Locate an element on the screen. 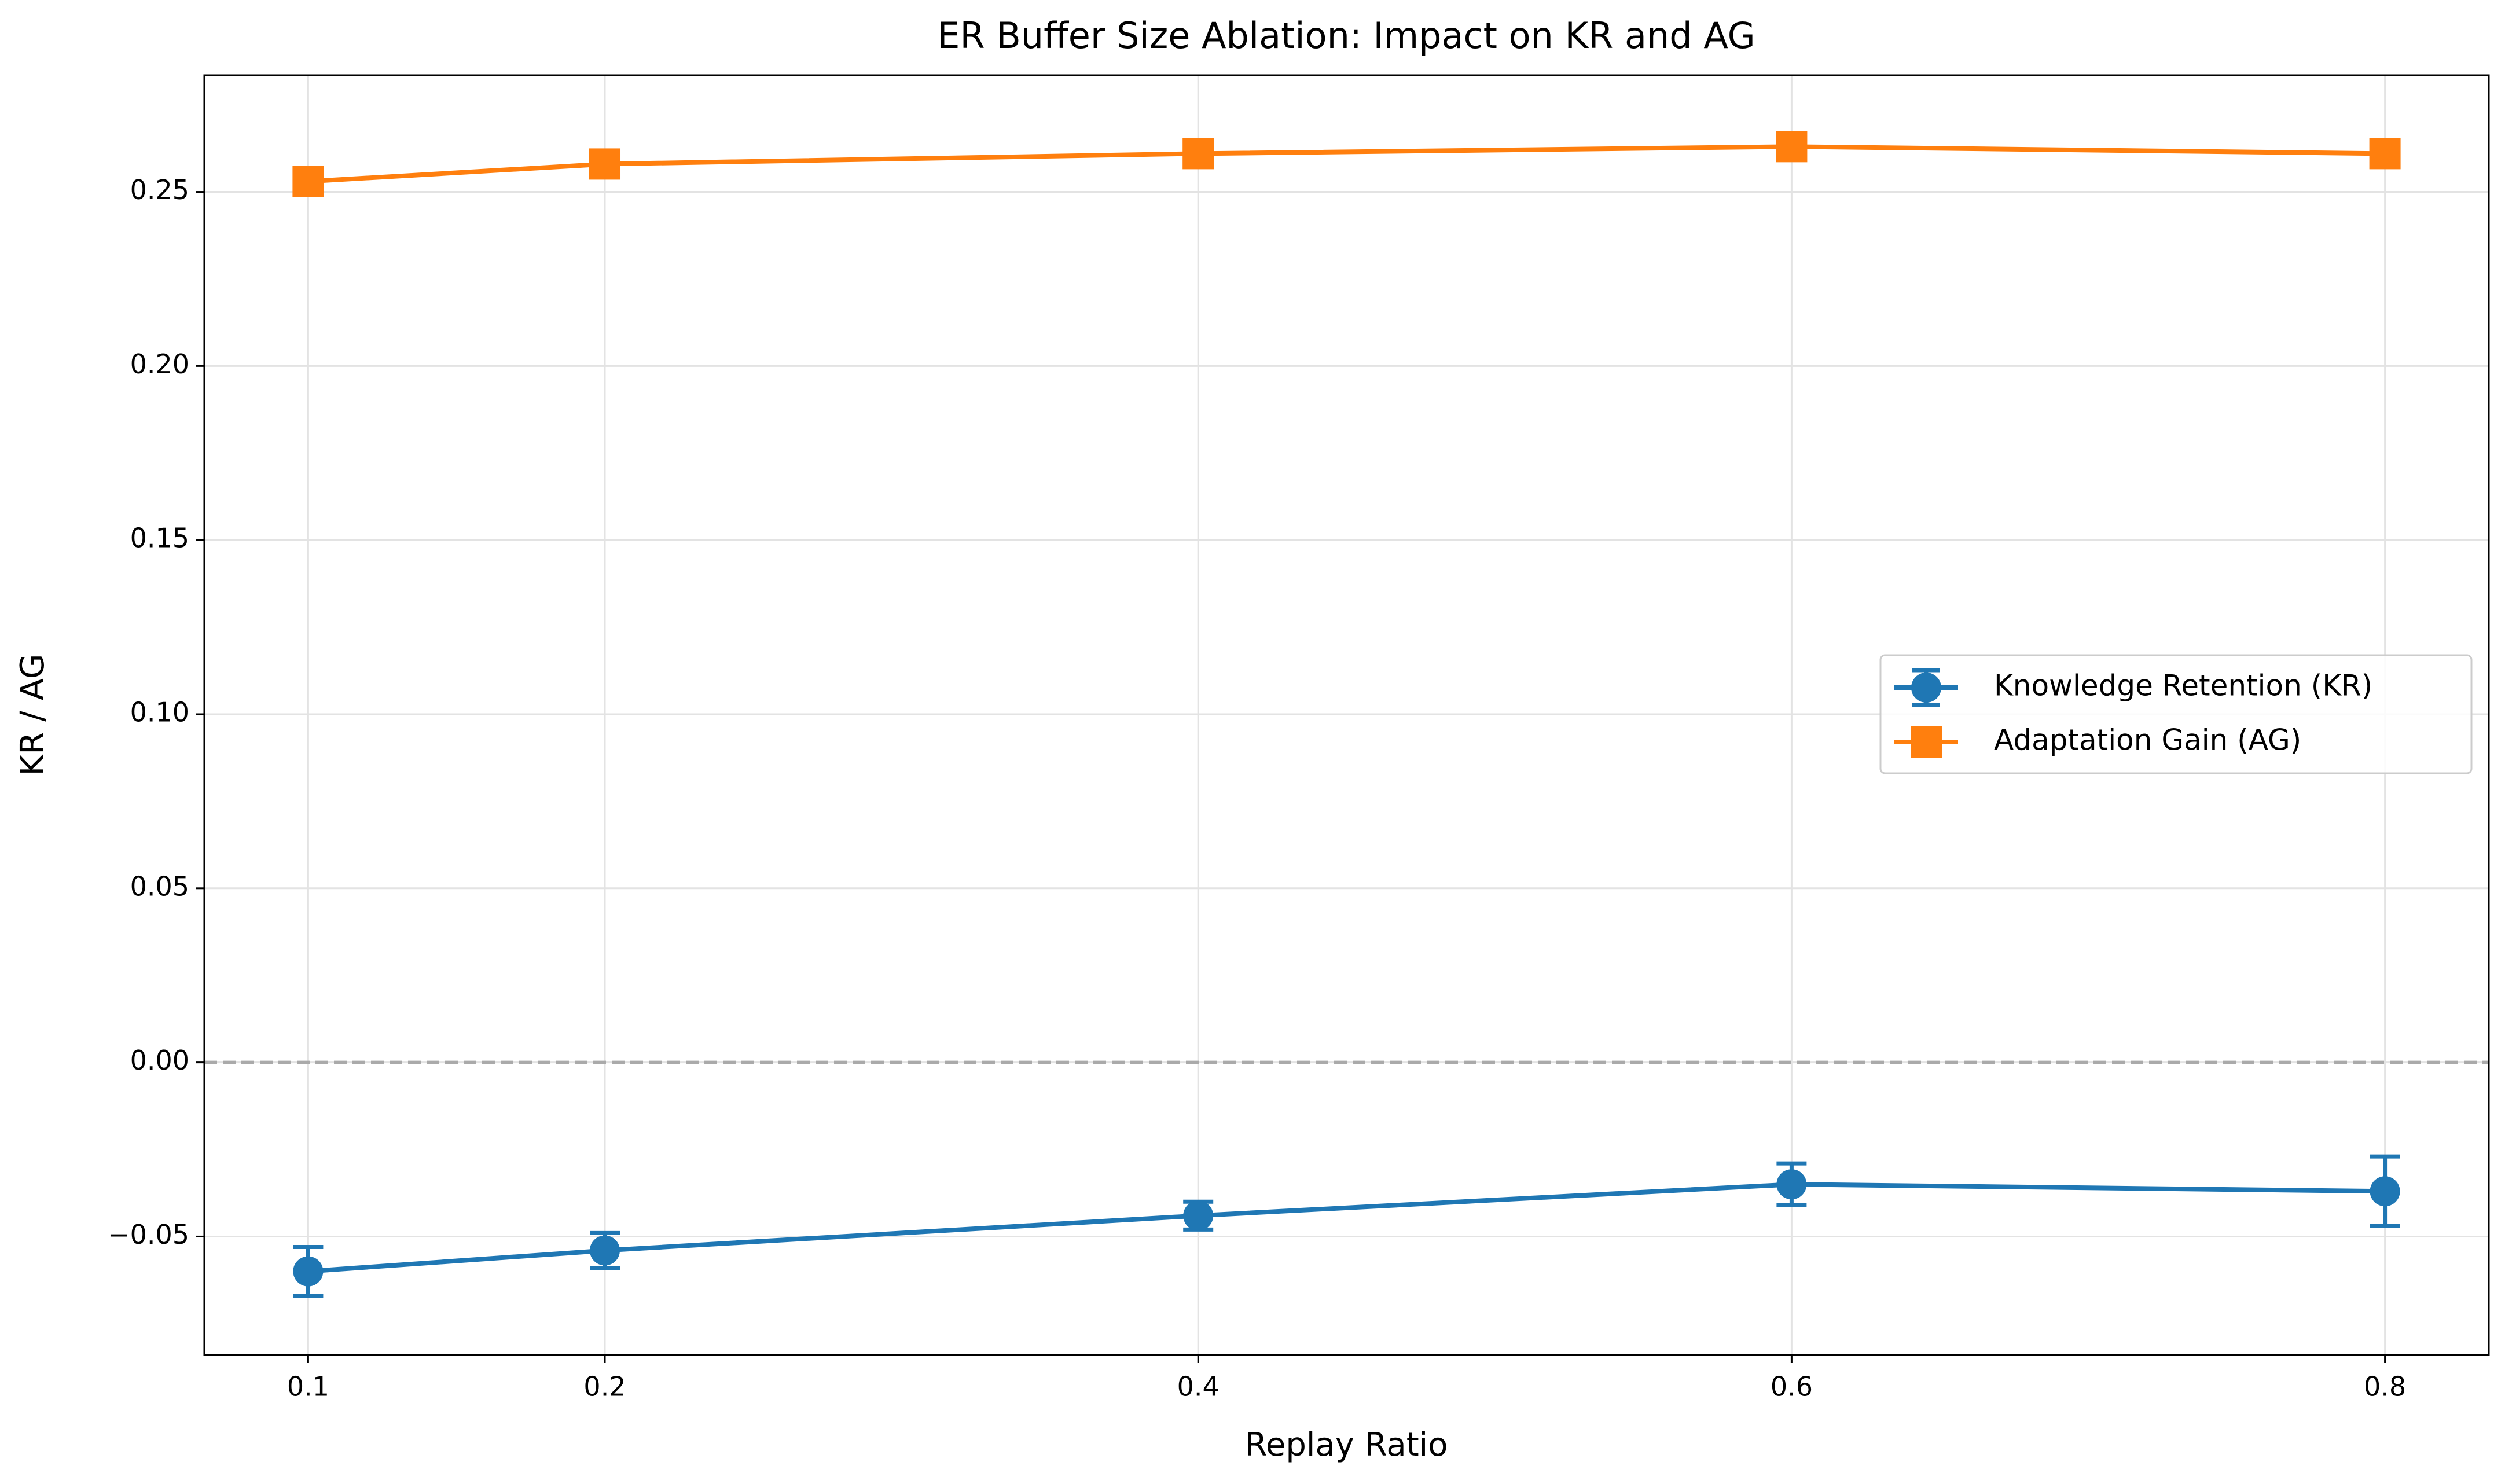 Image resolution: width=2505 pixels, height=1484 pixels. y-tick-label: 0.05 is located at coordinates (159, 886).